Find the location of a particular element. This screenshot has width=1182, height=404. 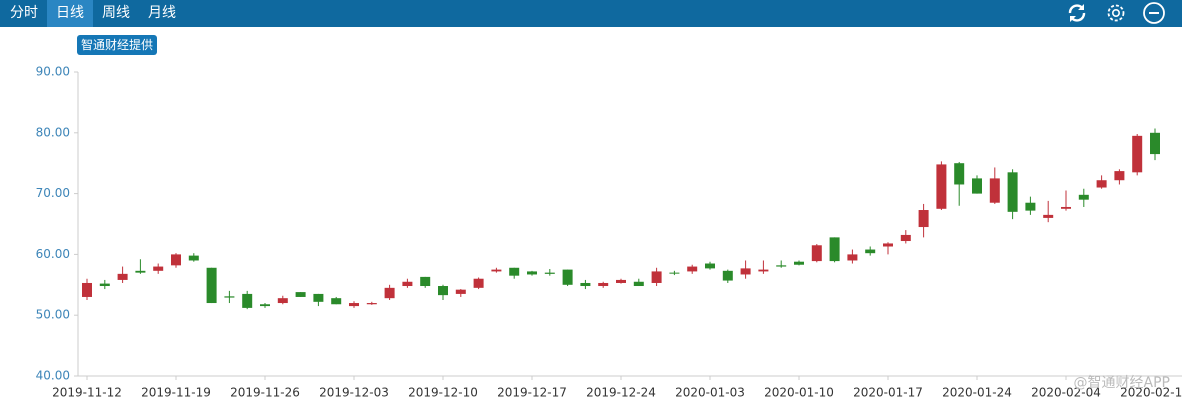

x-tick-label: 2020-02-11 is located at coordinates (1151, 393).